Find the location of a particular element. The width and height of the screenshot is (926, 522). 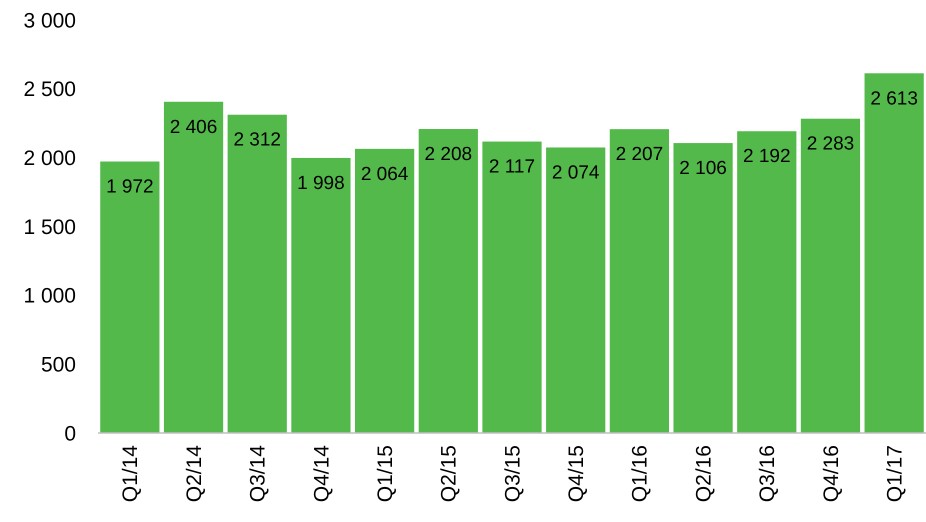

x-tick-label: Q1/15 is located at coordinates (385, 473).